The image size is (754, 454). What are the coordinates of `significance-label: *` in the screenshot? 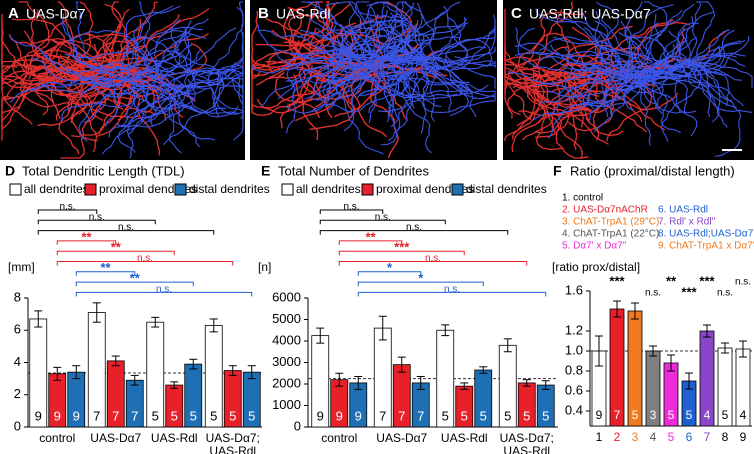 It's located at (390, 267).